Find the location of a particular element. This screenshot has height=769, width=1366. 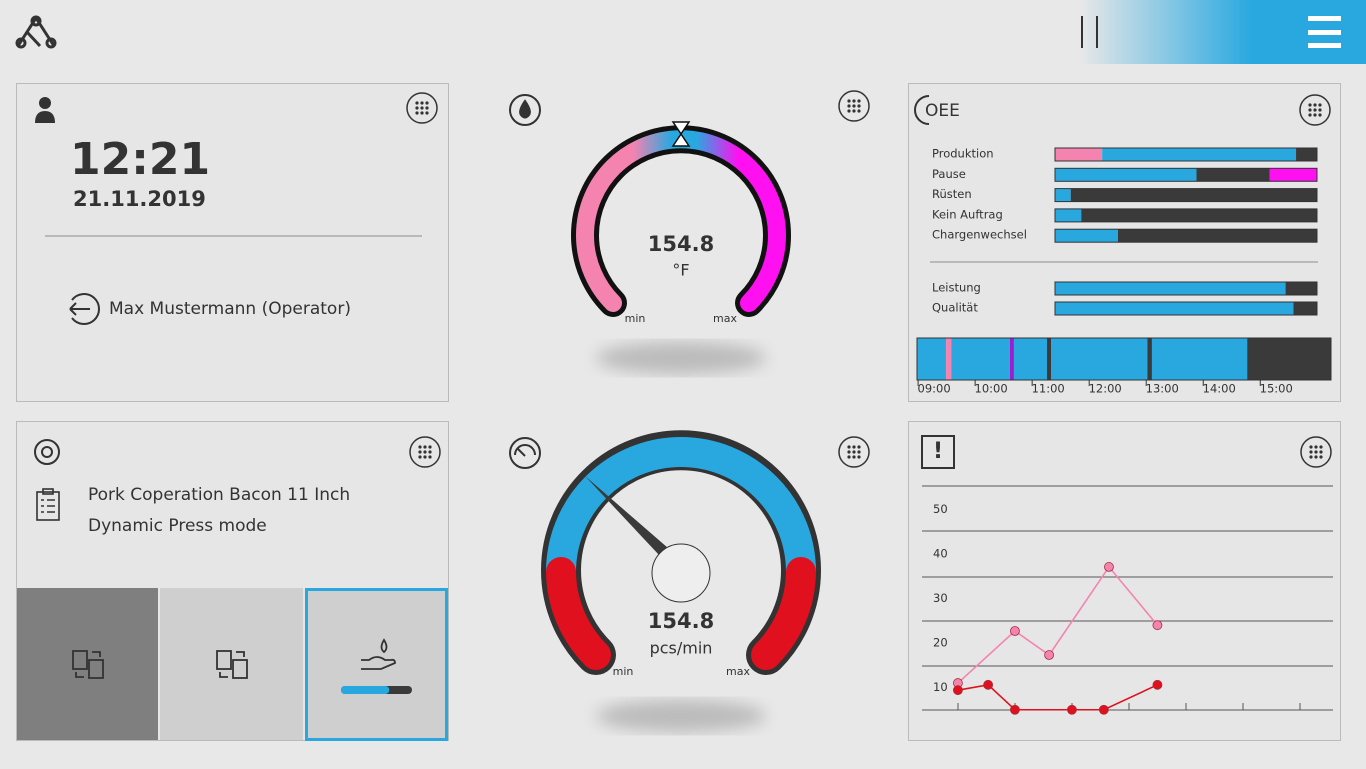

alert-icon-mark: ! is located at coordinates (938, 451).